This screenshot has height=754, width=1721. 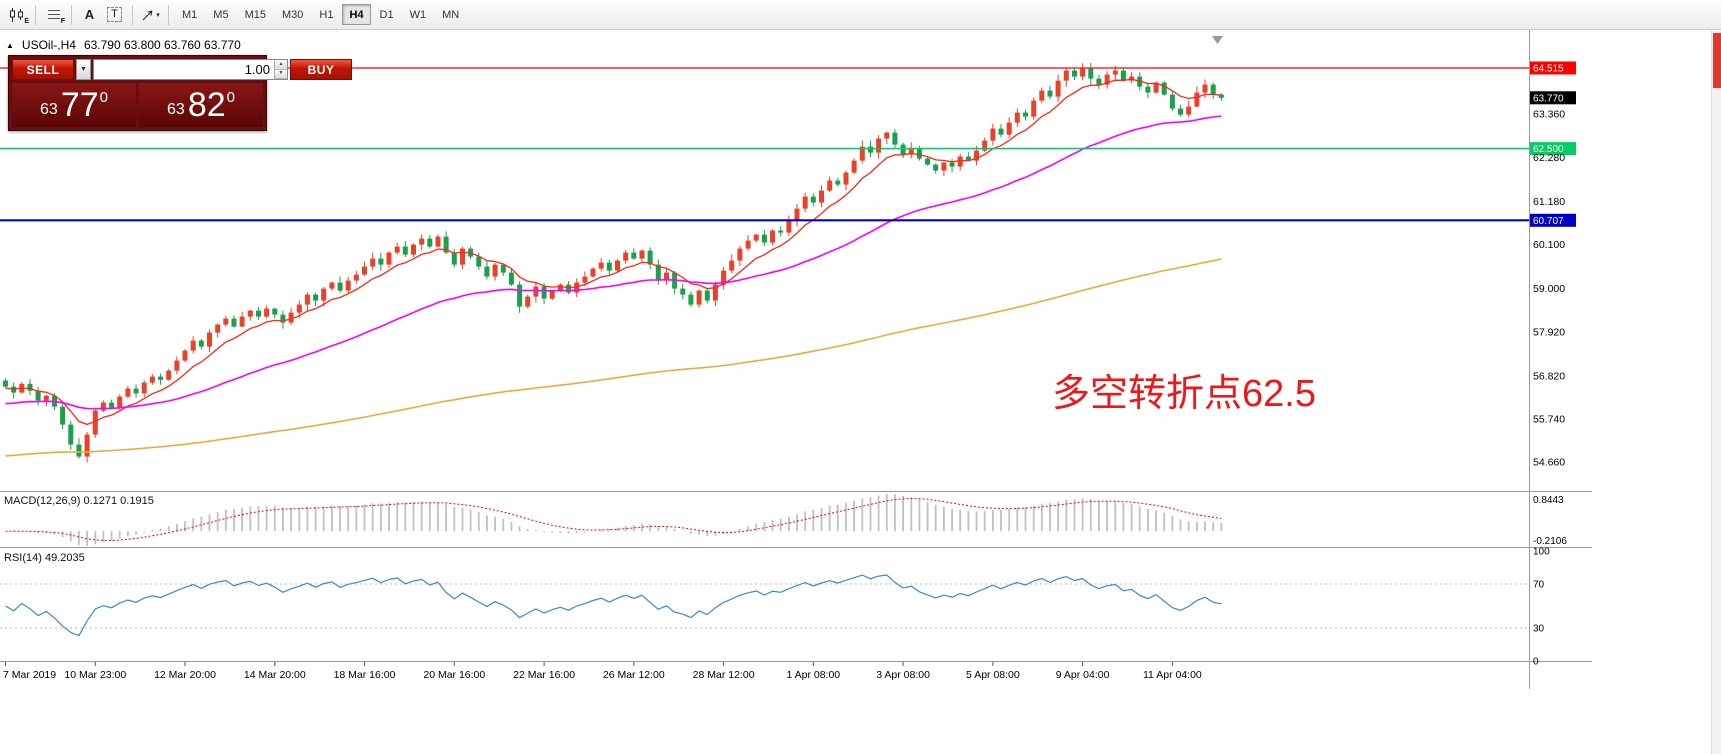 I want to click on time-label: 3 Apr 08:00, so click(x=903, y=675).